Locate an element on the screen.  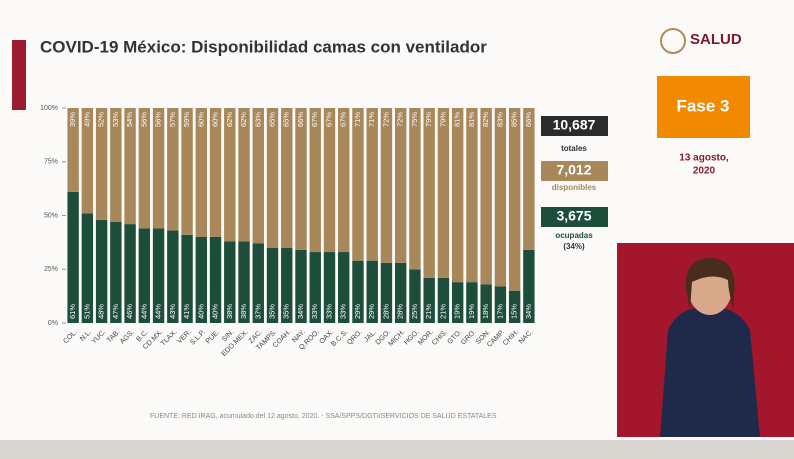
y-tick-label: 25% is located at coordinates (51, 269).